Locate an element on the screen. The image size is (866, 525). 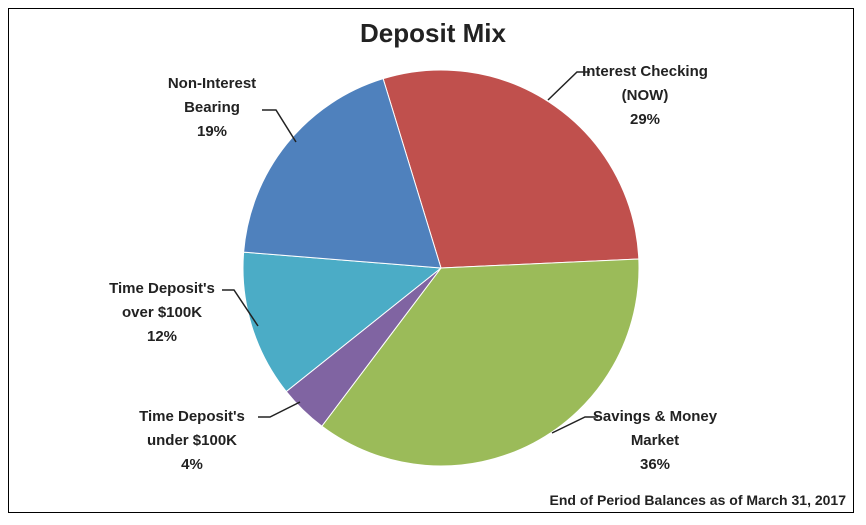
chart-title: Deposit Mix is located at coordinates (433, 33).